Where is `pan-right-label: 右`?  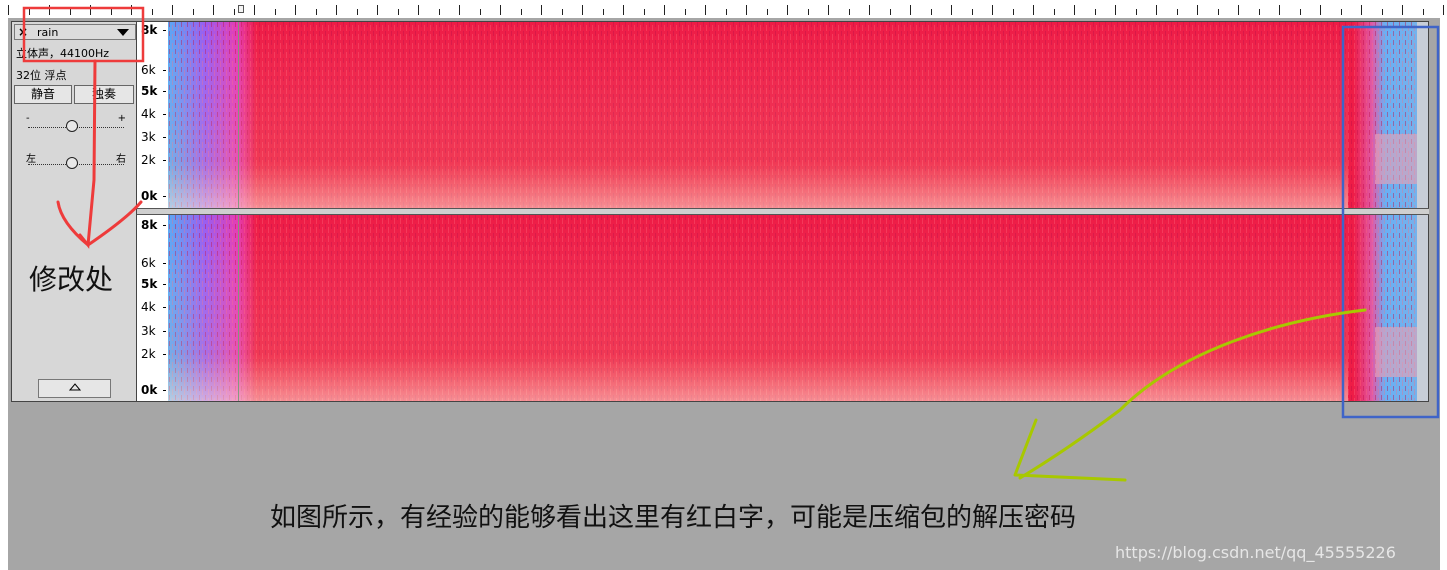
pan-right-label: 右 is located at coordinates (121, 159).